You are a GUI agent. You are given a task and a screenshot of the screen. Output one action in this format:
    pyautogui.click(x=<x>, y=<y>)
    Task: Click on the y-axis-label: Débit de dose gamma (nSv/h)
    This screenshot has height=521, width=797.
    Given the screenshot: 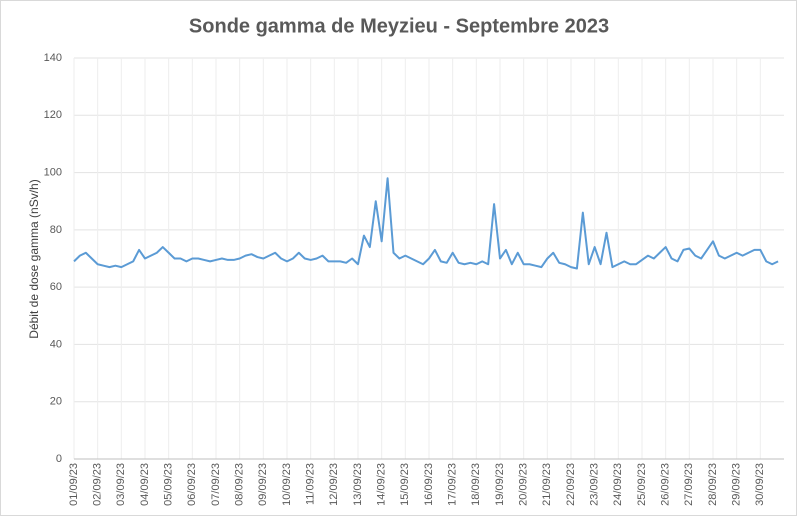 What is the action you would take?
    pyautogui.click(x=34, y=258)
    